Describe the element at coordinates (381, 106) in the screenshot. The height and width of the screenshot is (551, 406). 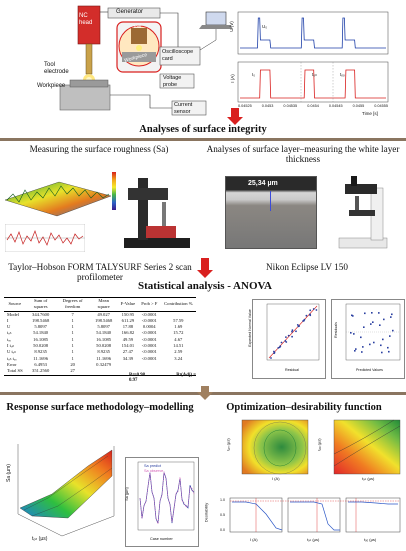
I see `osc-xtick: 0.04555` at that location.